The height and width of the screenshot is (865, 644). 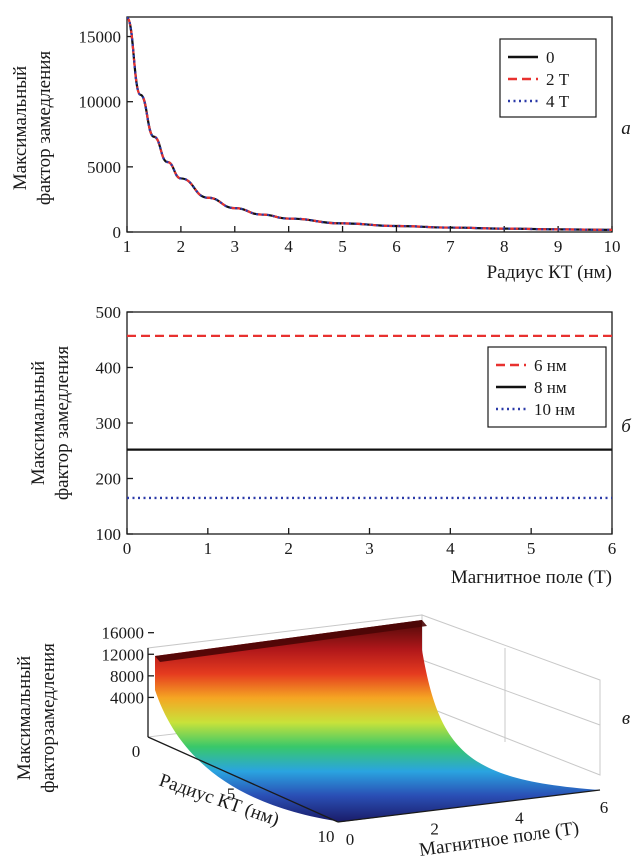 I want to click on panel-c-ztick-label: 16000, so click(x=123, y=633).